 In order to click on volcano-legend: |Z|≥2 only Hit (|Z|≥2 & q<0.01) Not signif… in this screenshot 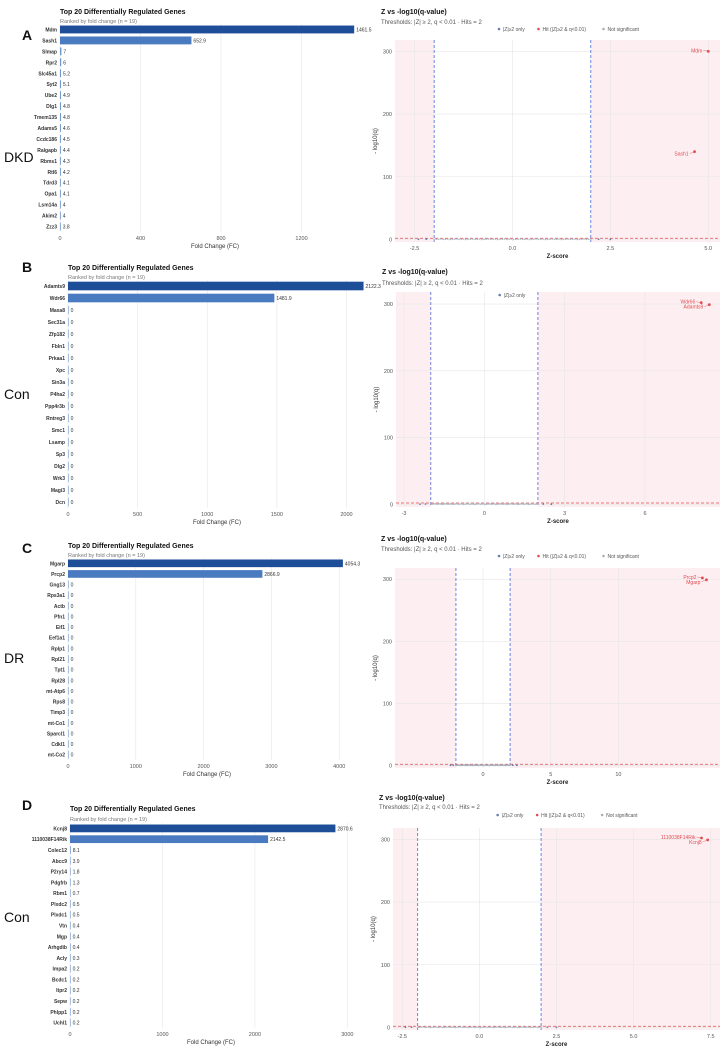, I will do `click(567, 816)`.